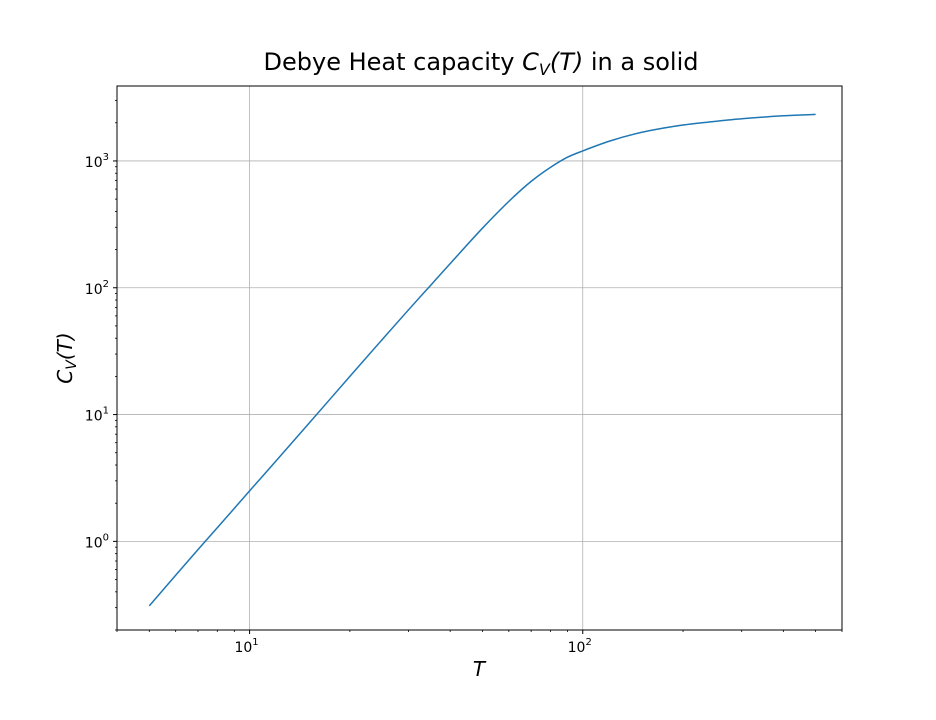  I want to click on y-tick-label: 10², so click(97, 288).